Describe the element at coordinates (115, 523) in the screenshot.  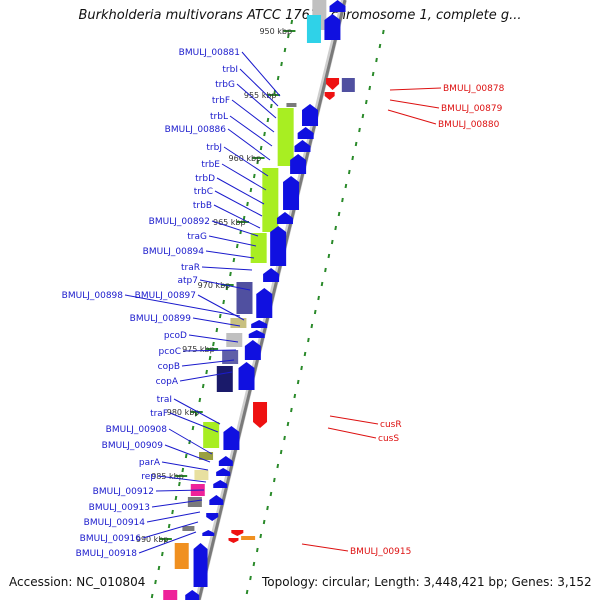
I see `gene-label: BMULJ_00914` at that location.